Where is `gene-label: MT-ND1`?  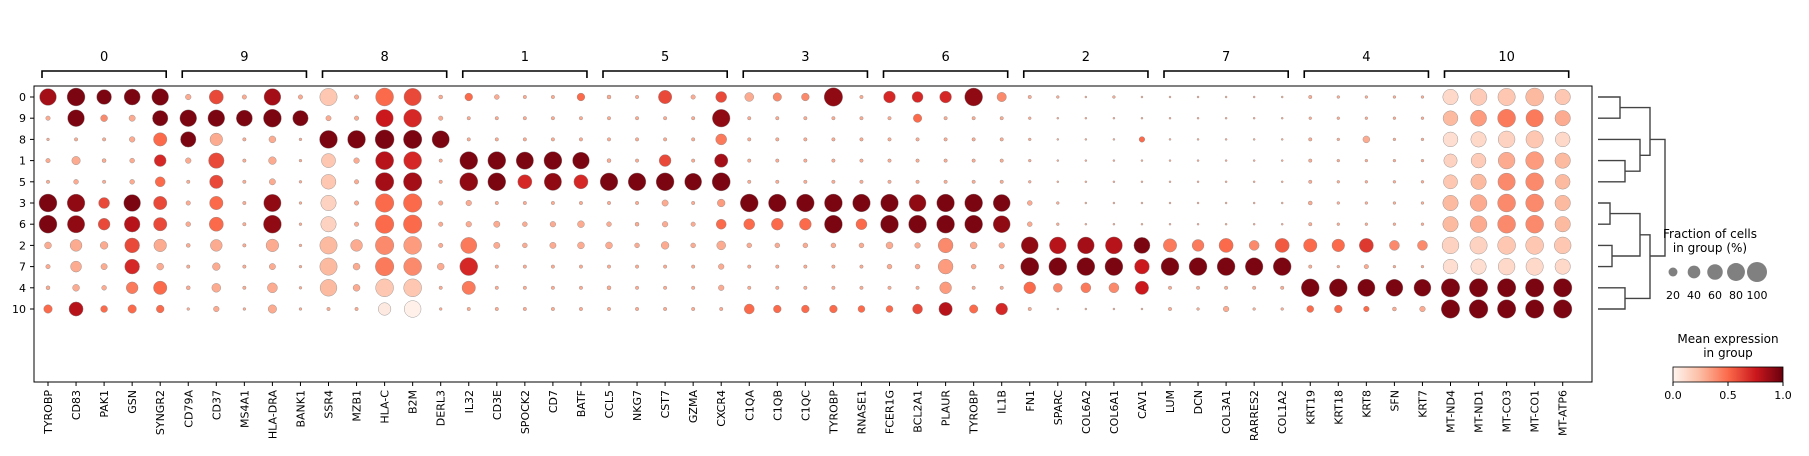
gene-label: MT-ND1 is located at coordinates (1479, 411).